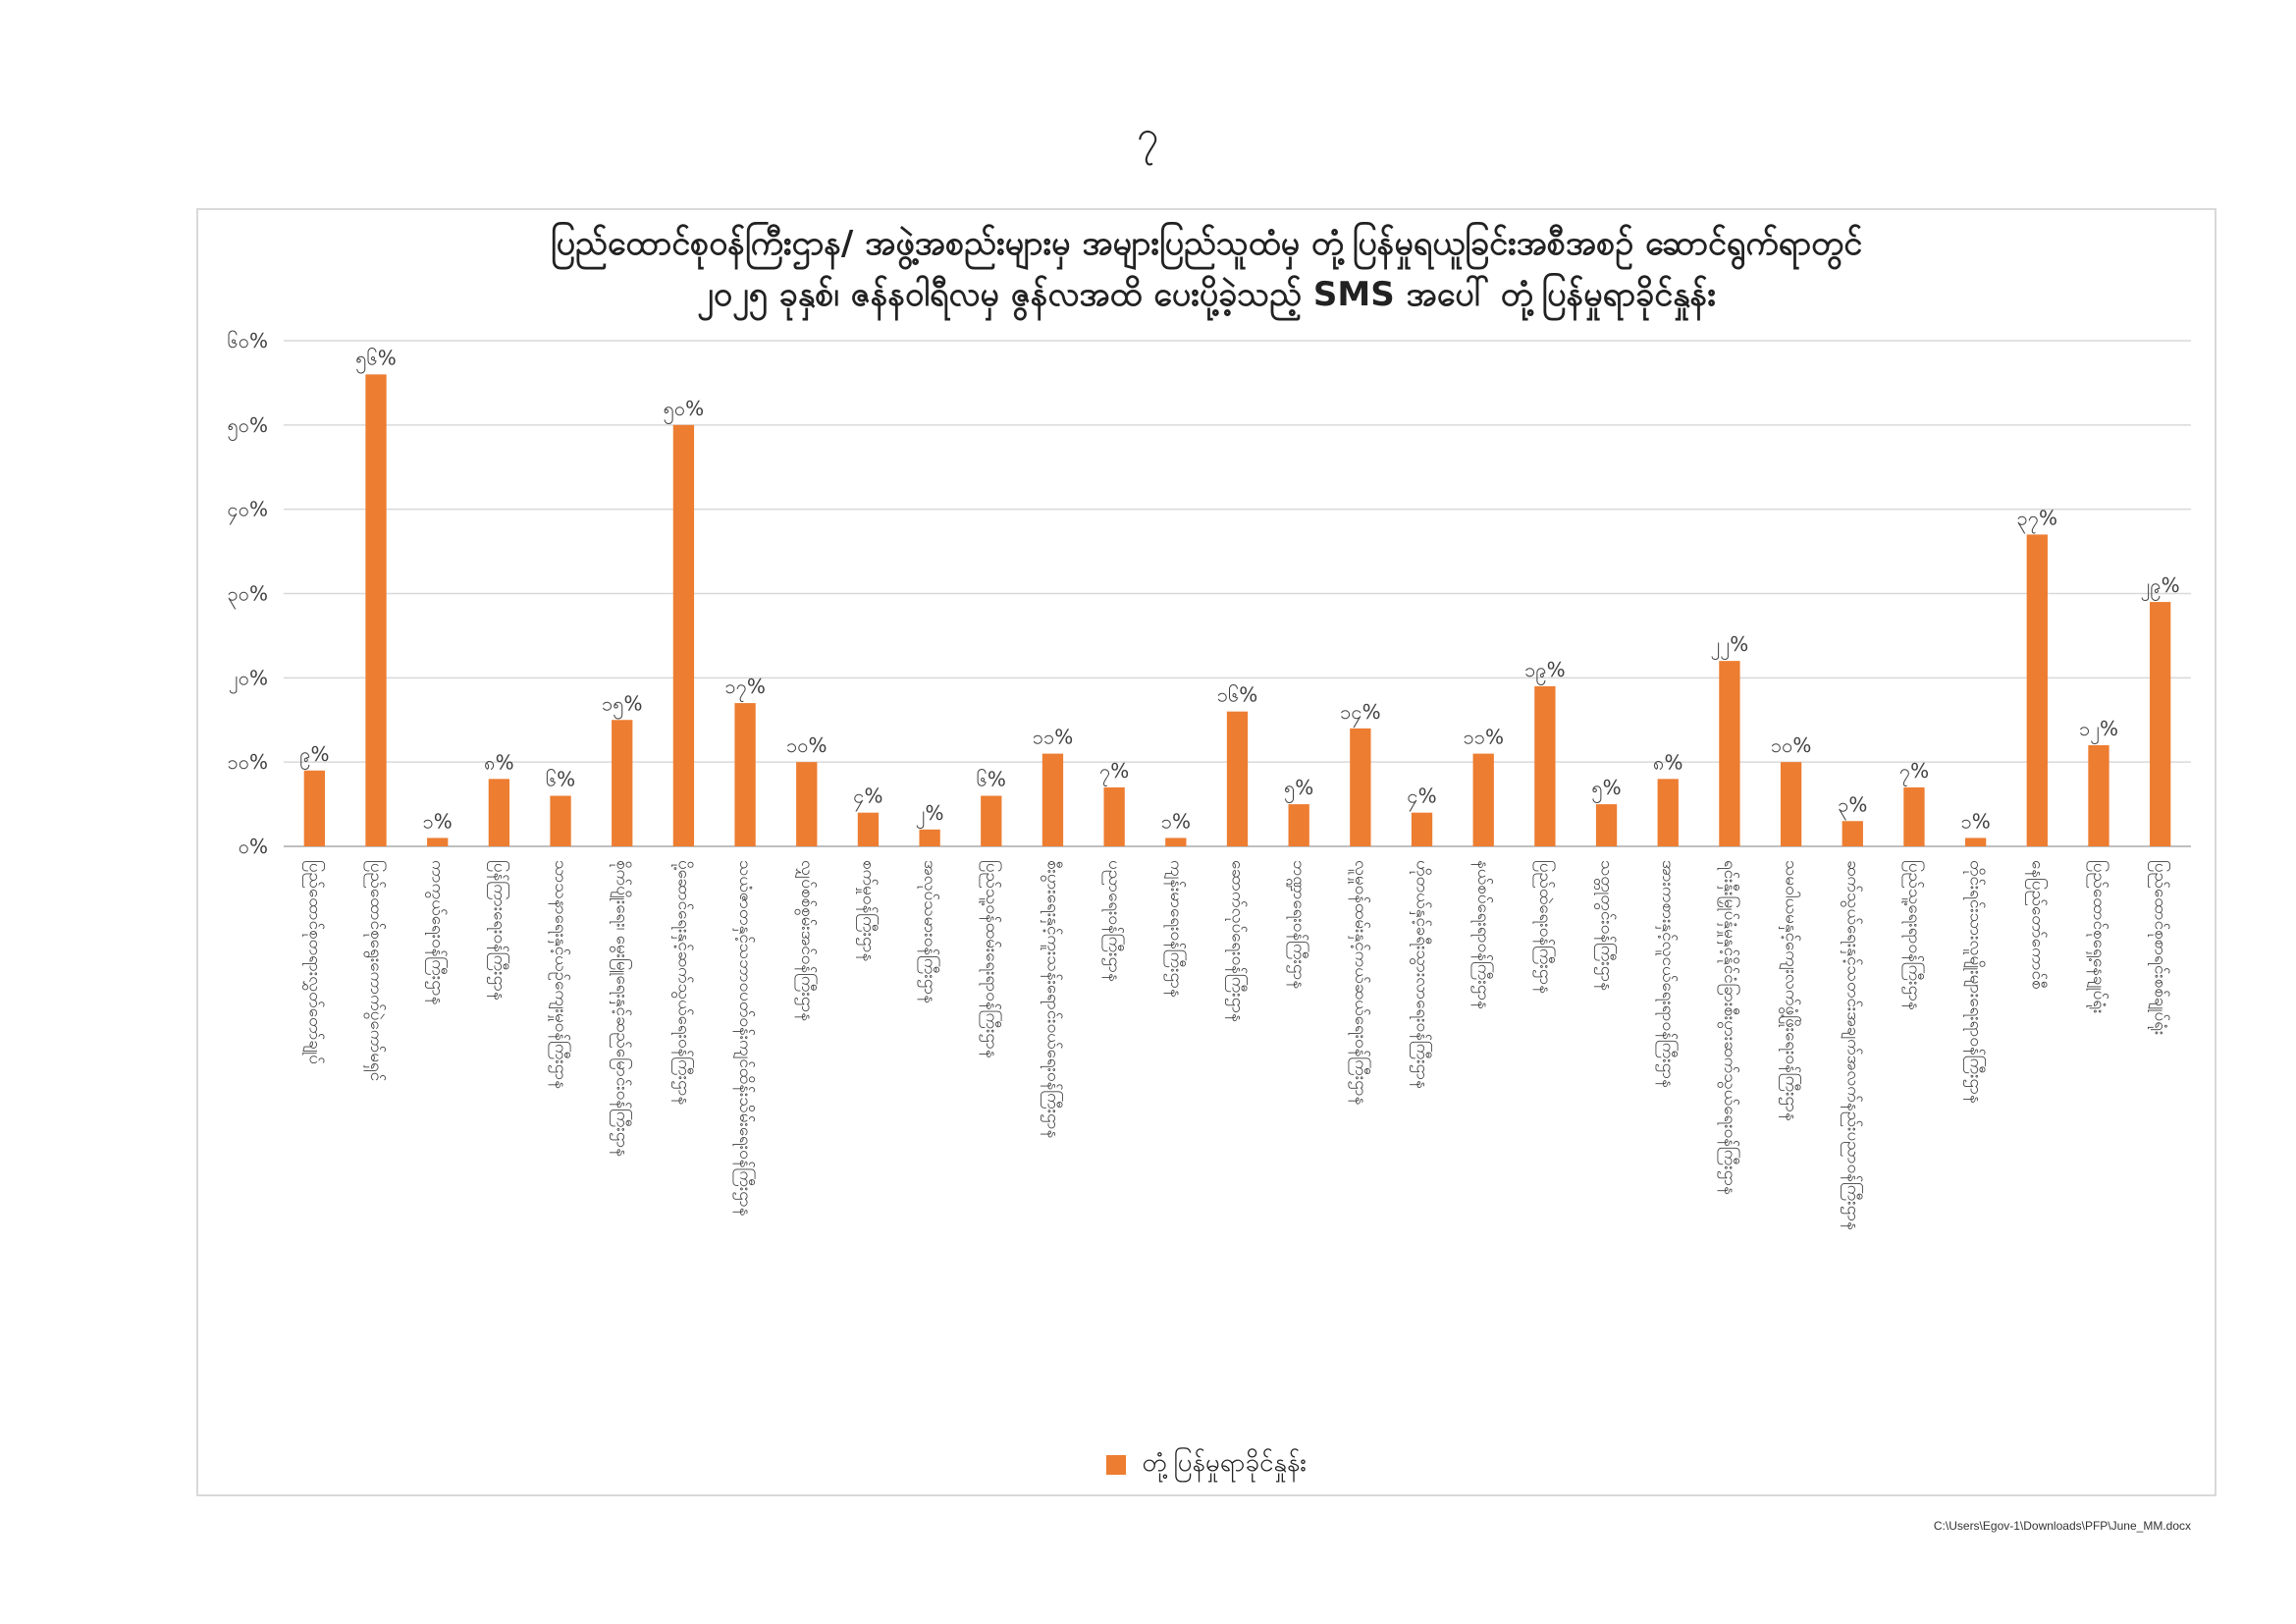  Describe the element at coordinates (1175, 929) in the screenshot. I see `x-category-label: ကျန်းမာရေးဝန်ကြီးဌာန` at that location.